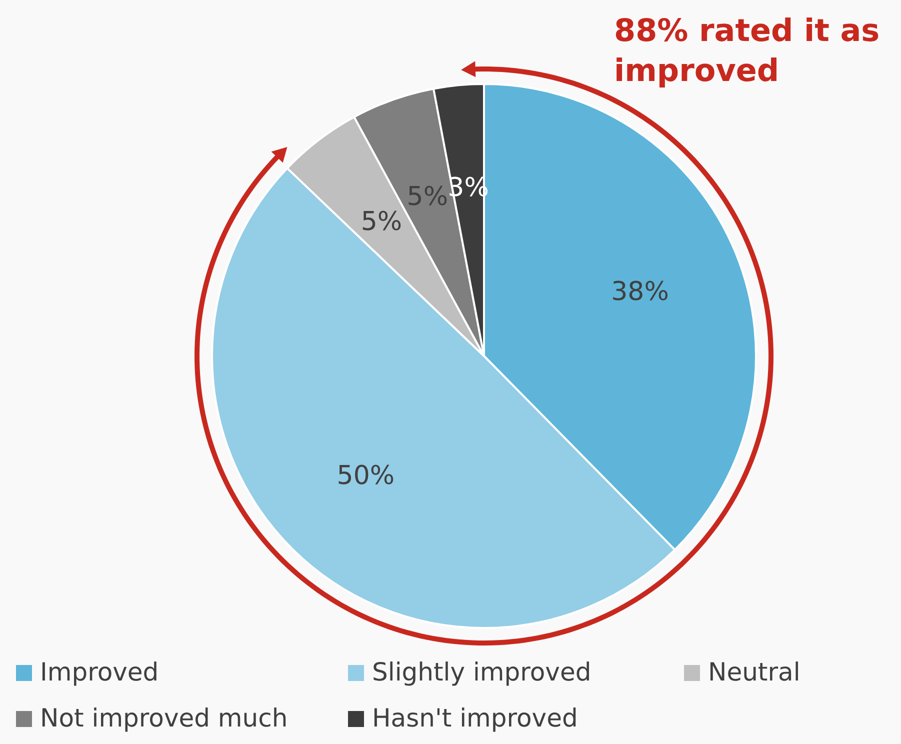  I want to click on legend-label: Slightly improved, so click(482, 672).